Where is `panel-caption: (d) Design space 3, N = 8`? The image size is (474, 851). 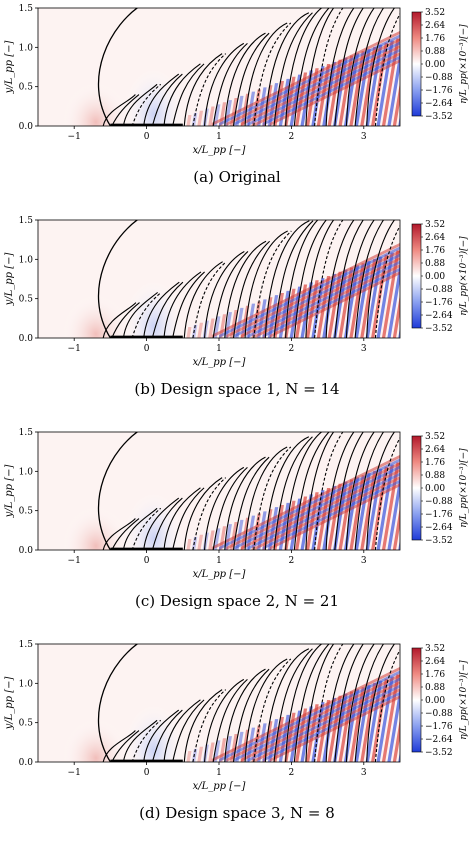
panel-caption: (d) Design space 3, N = 8 is located at coordinates (237, 813).